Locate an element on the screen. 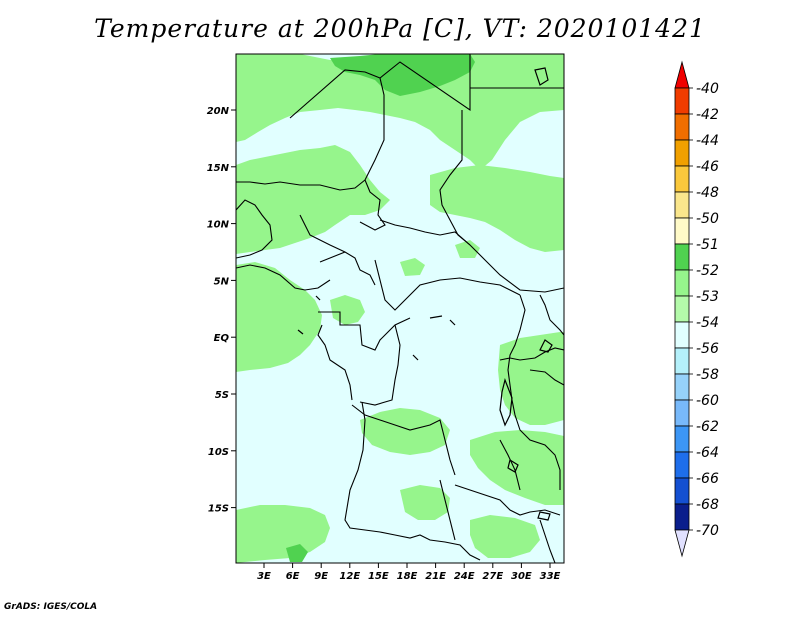 The image size is (800, 618). lat-tick-label: EQ is located at coordinates (222, 338).